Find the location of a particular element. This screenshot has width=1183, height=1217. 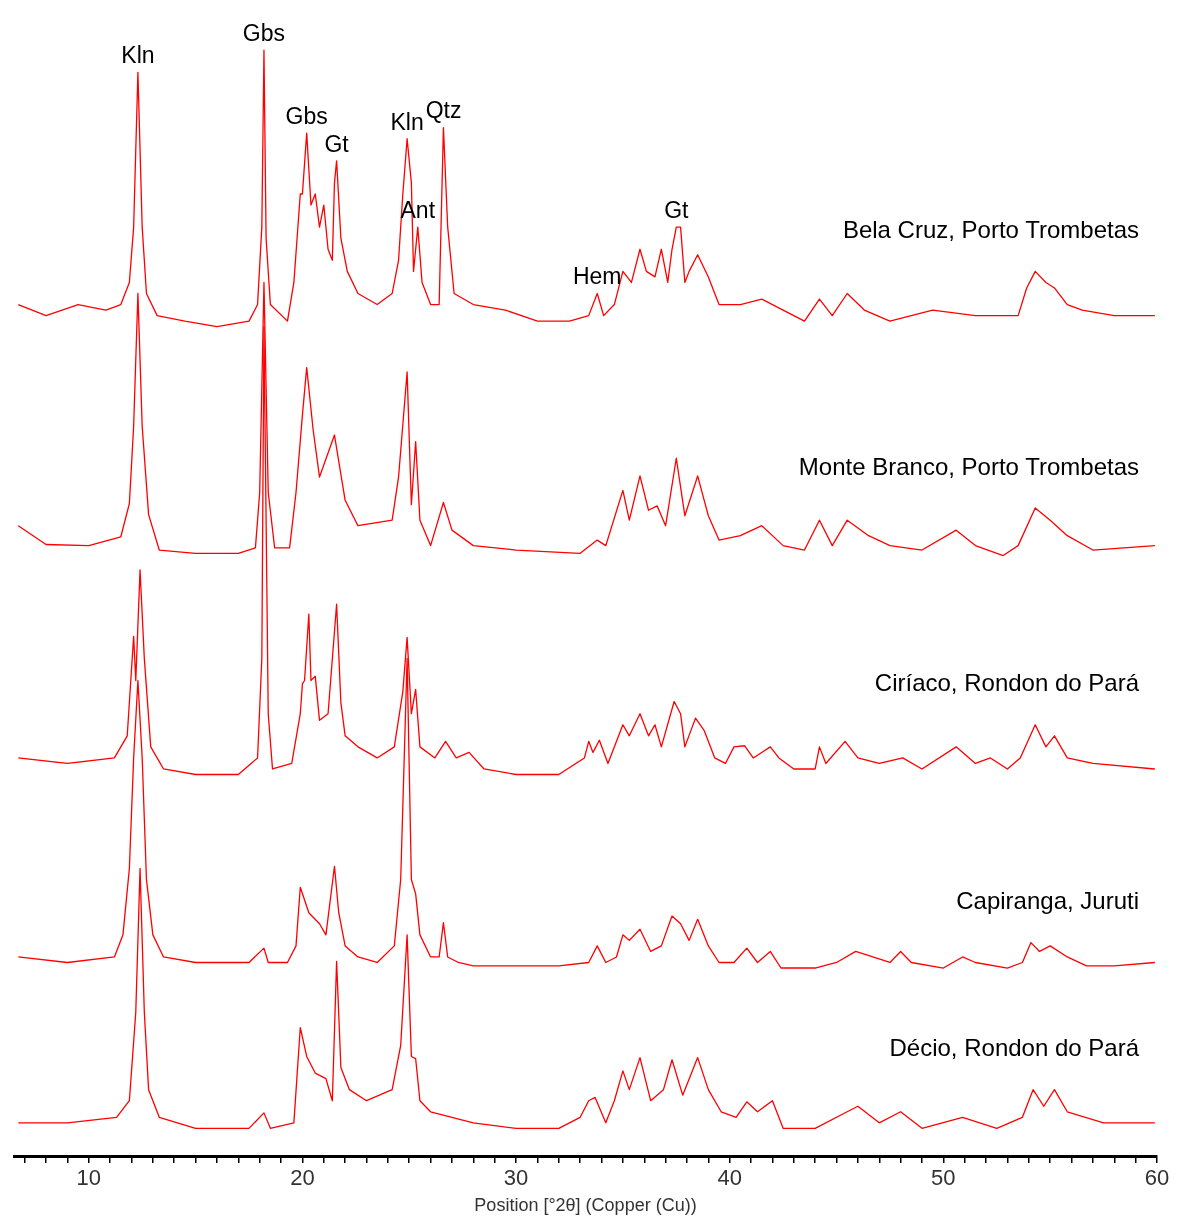

x-tick-label: 50 is located at coordinates (943, 1178).